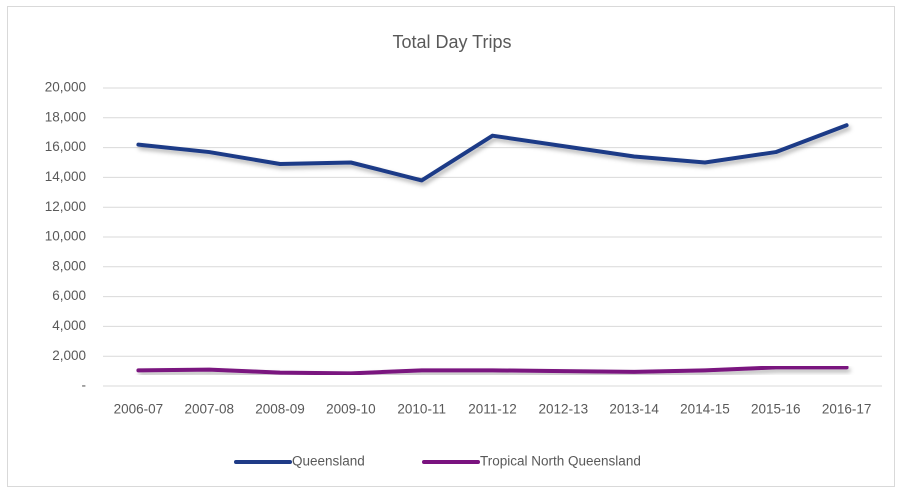  I want to click on y-tick-label: 10,000, so click(65, 236).